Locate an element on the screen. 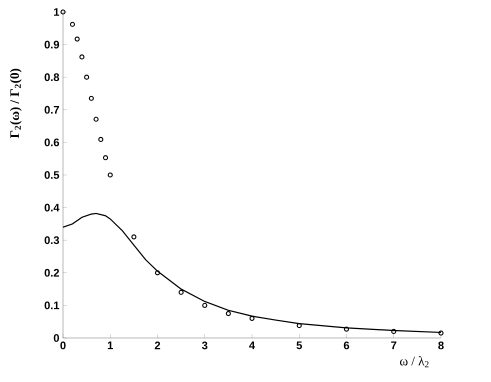 The height and width of the screenshot is (382, 491). x-tick-label: 6 is located at coordinates (347, 346).